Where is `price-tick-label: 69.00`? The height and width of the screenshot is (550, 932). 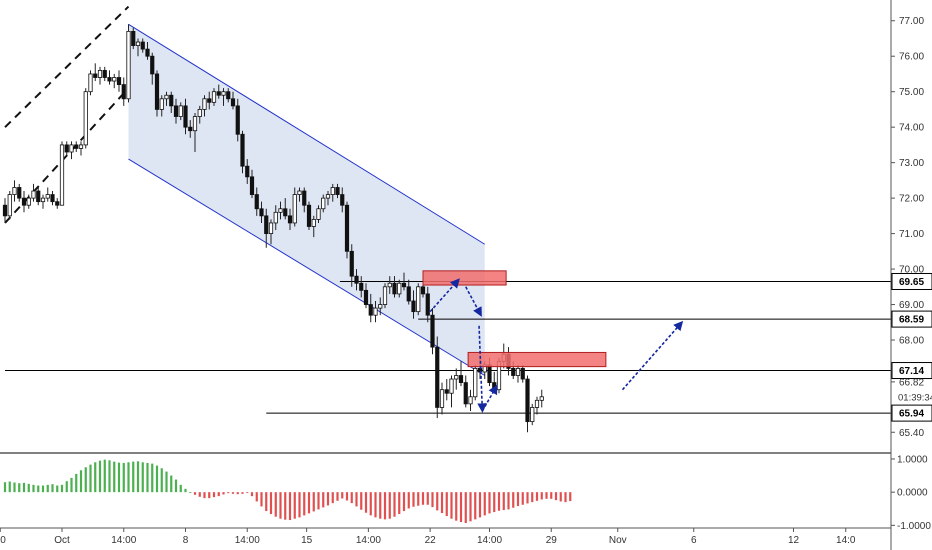
price-tick-label: 69.00 is located at coordinates (911, 305).